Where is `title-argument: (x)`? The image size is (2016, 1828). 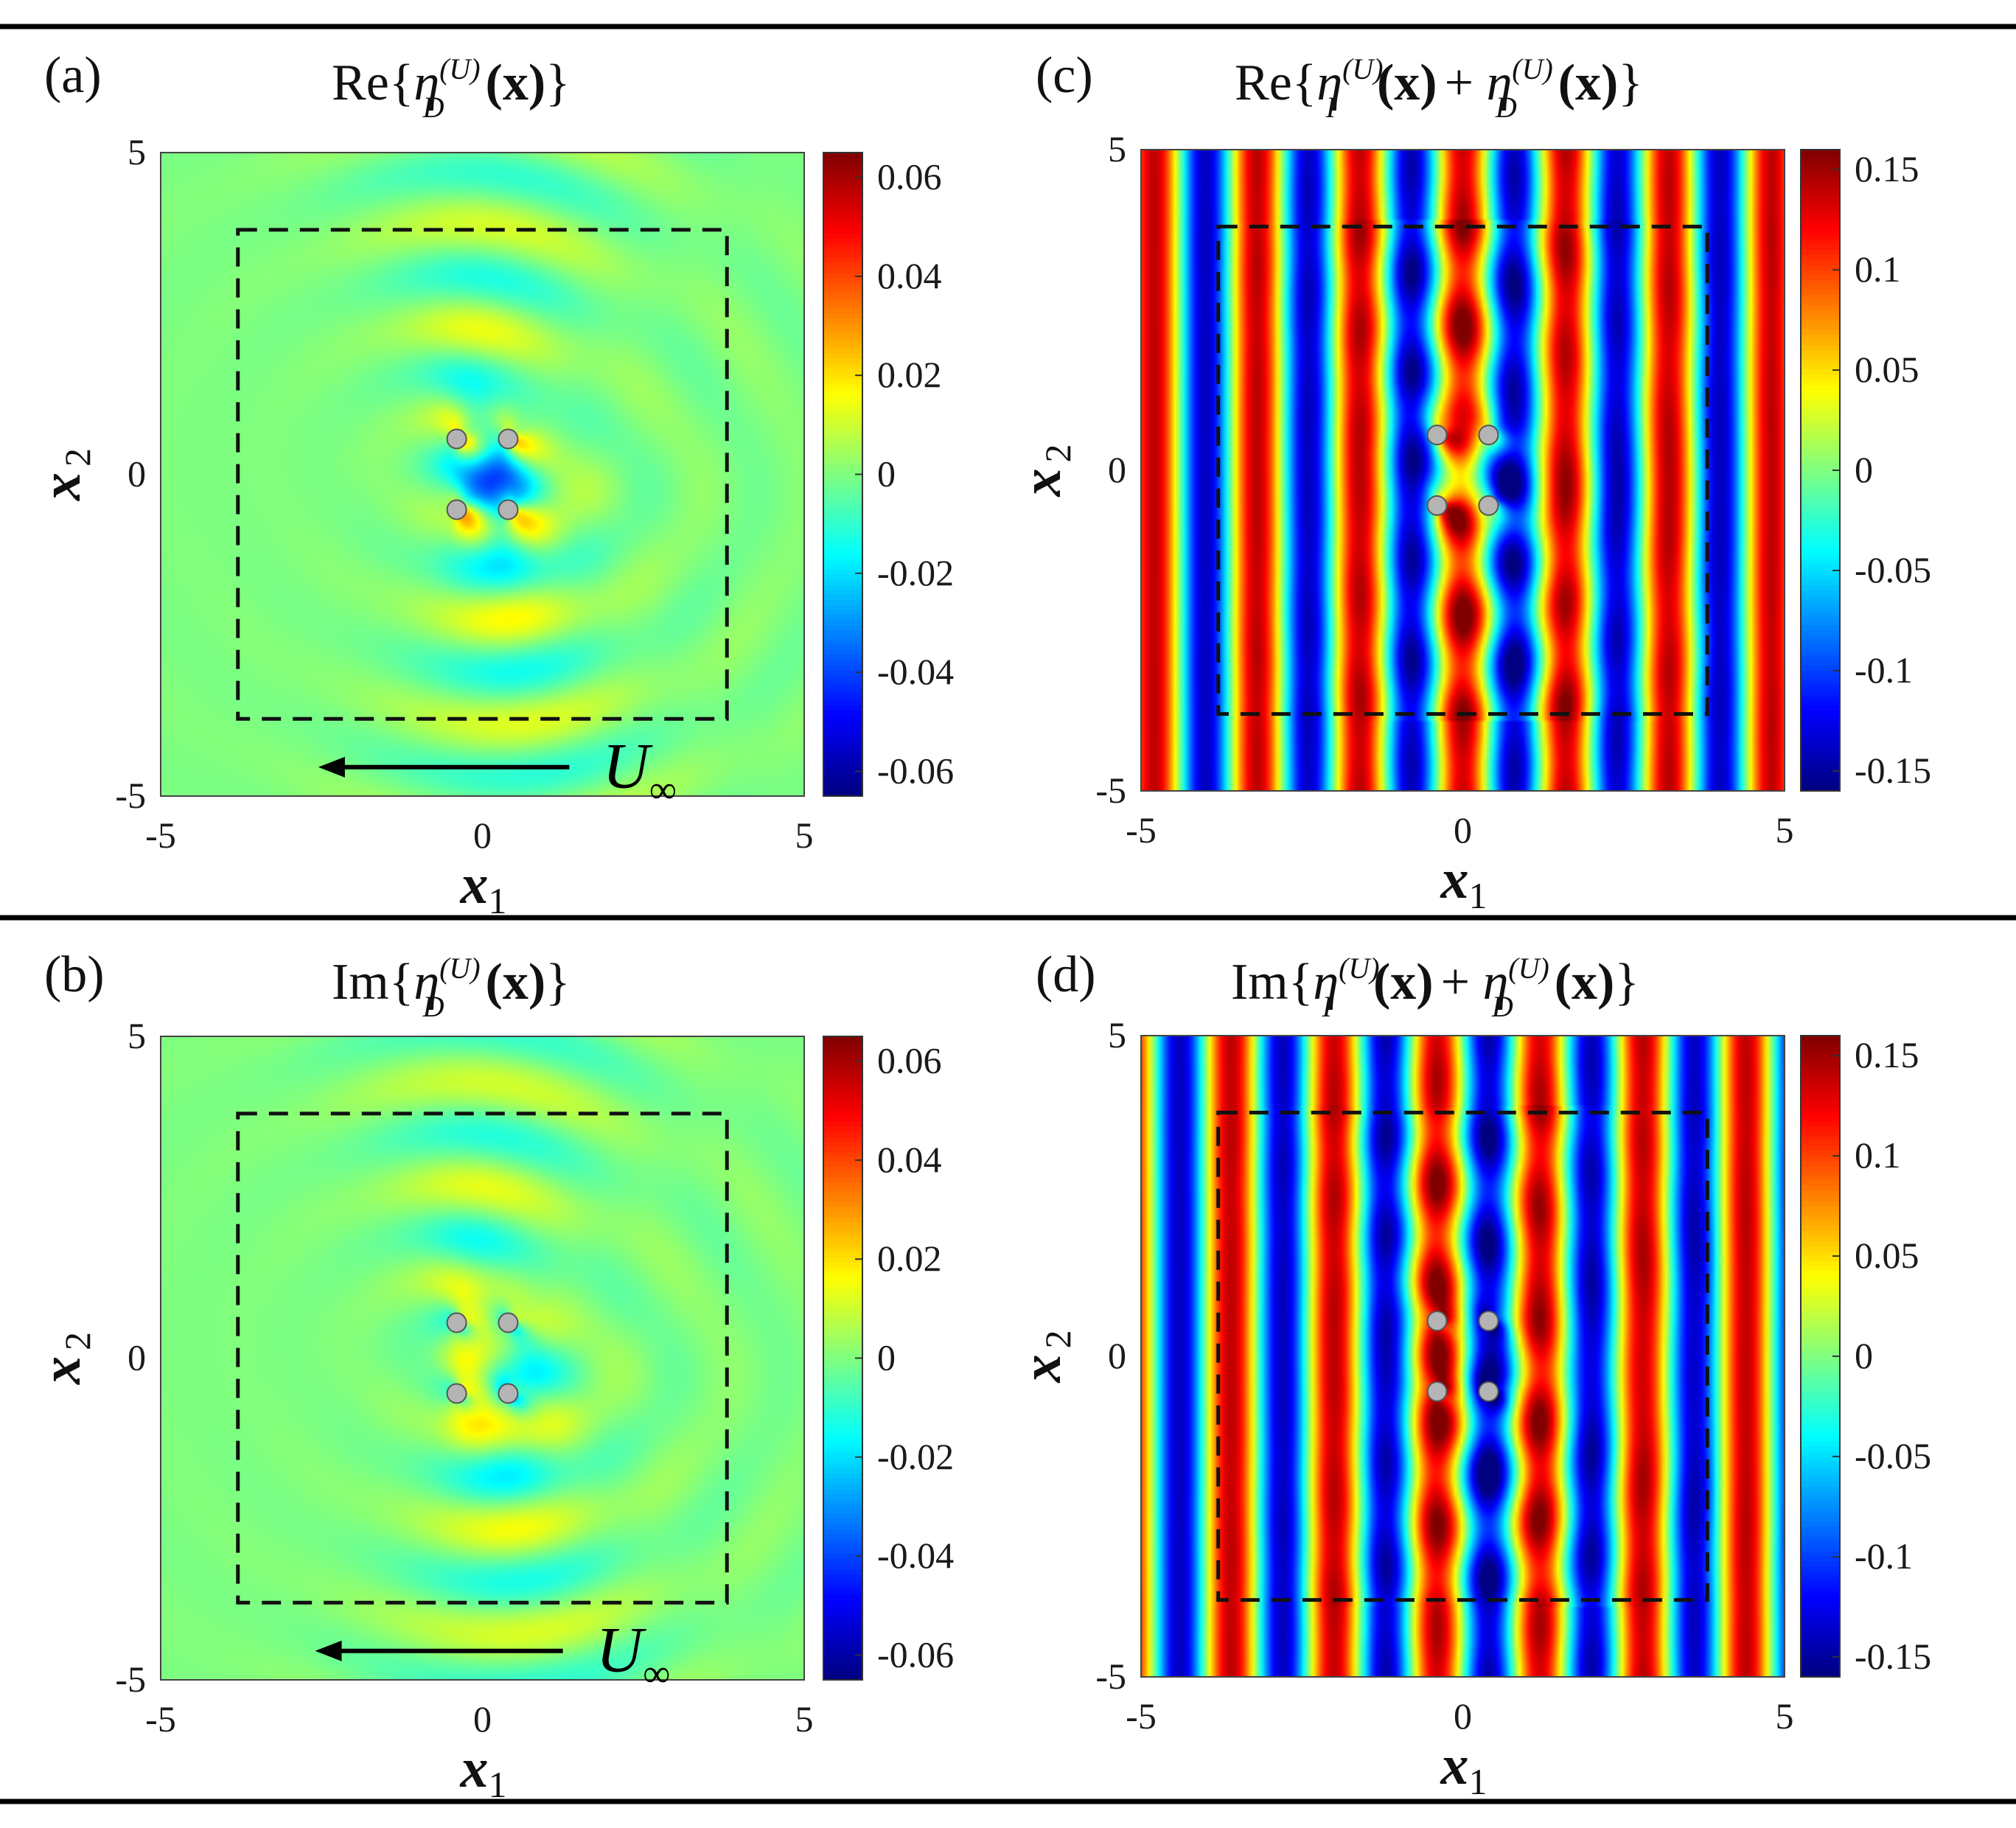
title-argument: (x) is located at coordinates (516, 83).